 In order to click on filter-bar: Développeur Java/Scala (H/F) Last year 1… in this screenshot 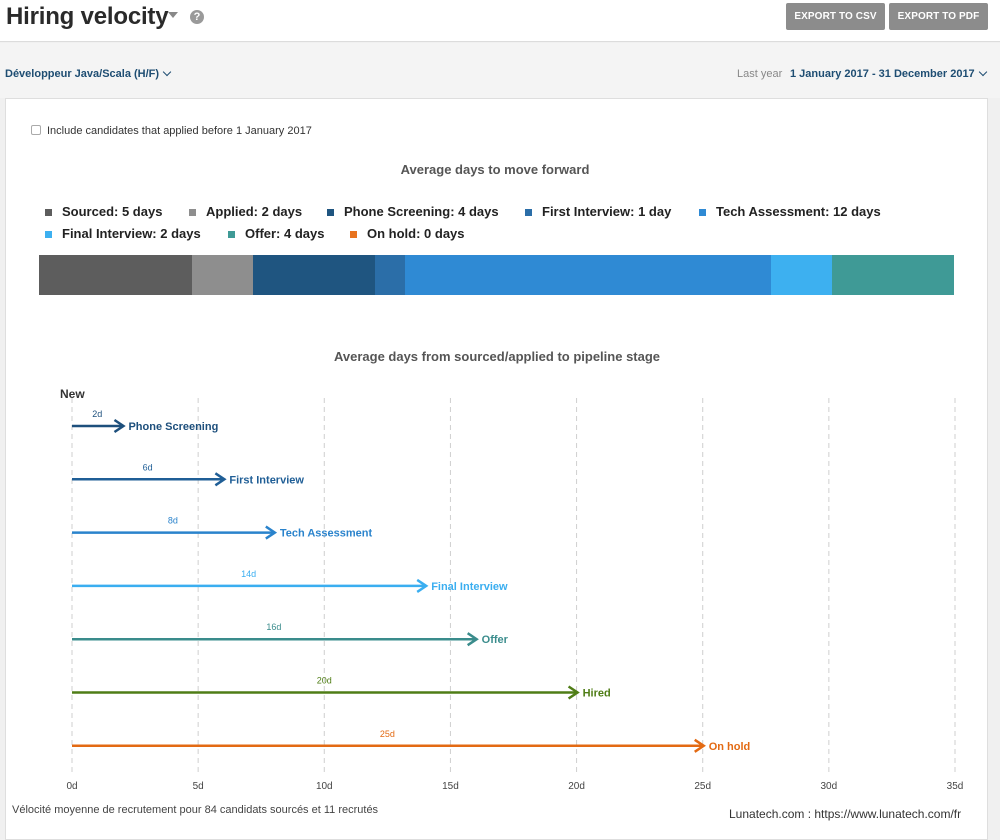, I will do `click(500, 70)`.